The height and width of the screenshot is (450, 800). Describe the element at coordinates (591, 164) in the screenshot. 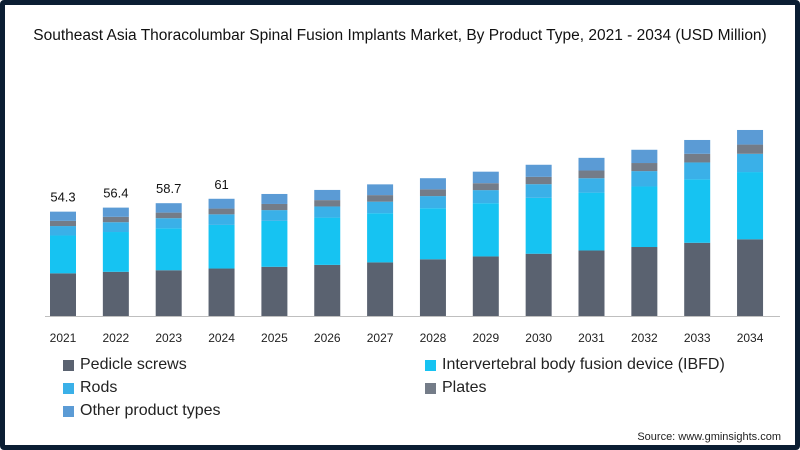

I see `bar-segment-2031-other-product-types` at that location.